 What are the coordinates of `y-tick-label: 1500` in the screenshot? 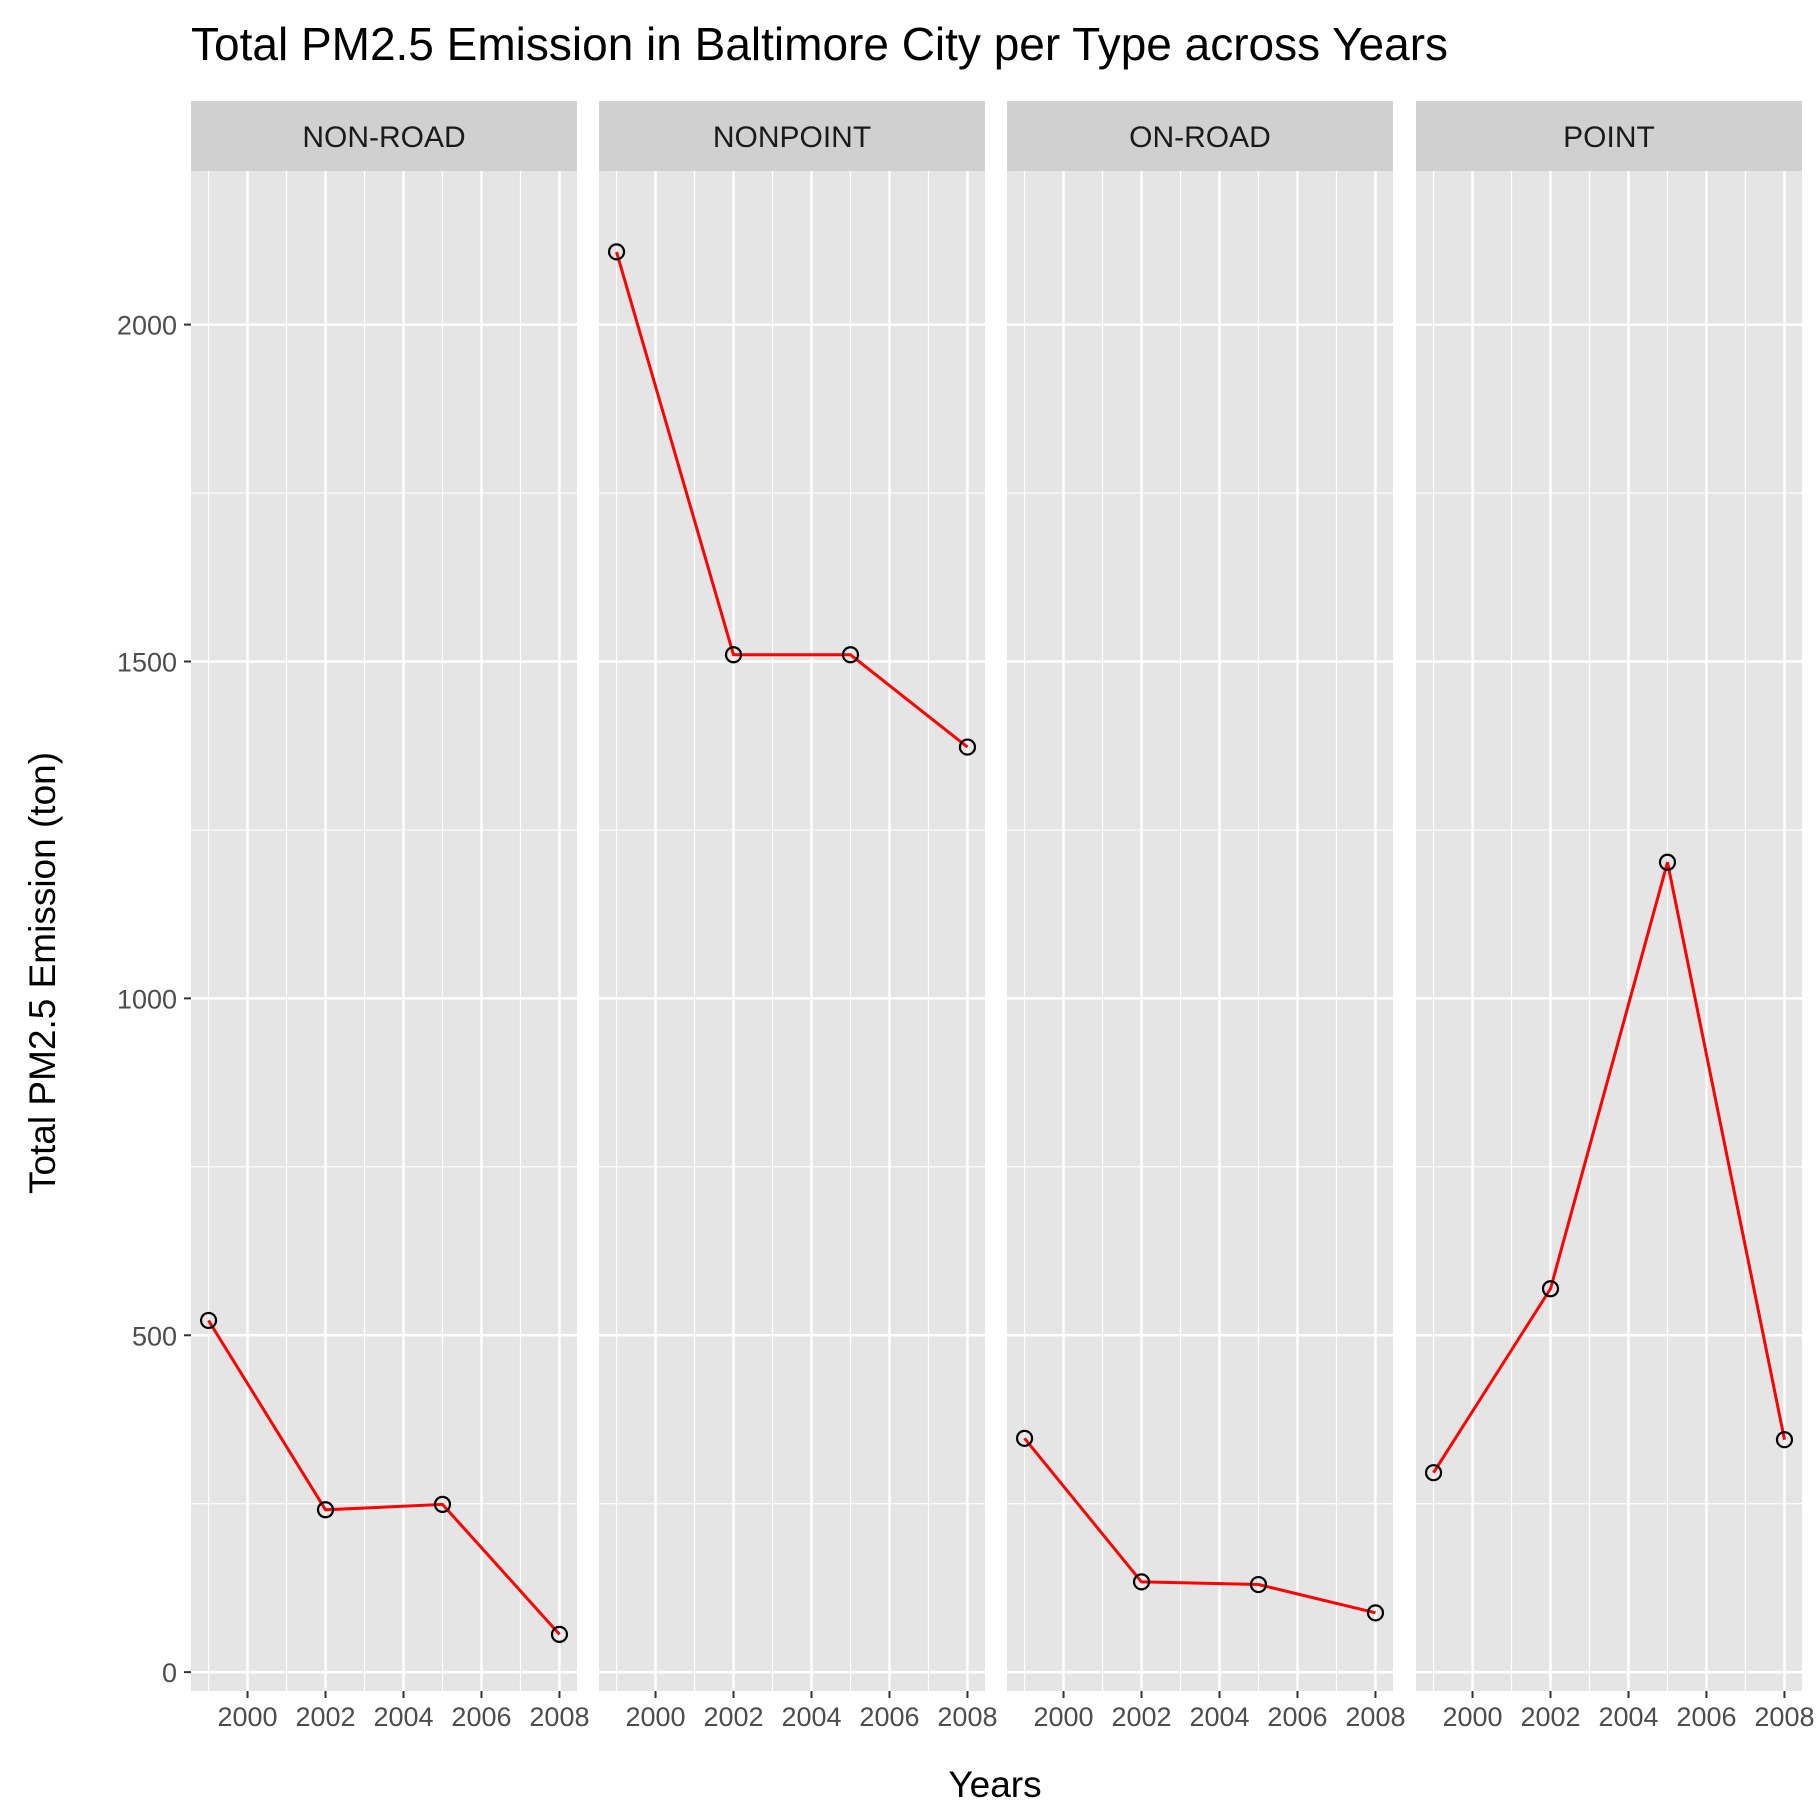 It's located at (147, 662).